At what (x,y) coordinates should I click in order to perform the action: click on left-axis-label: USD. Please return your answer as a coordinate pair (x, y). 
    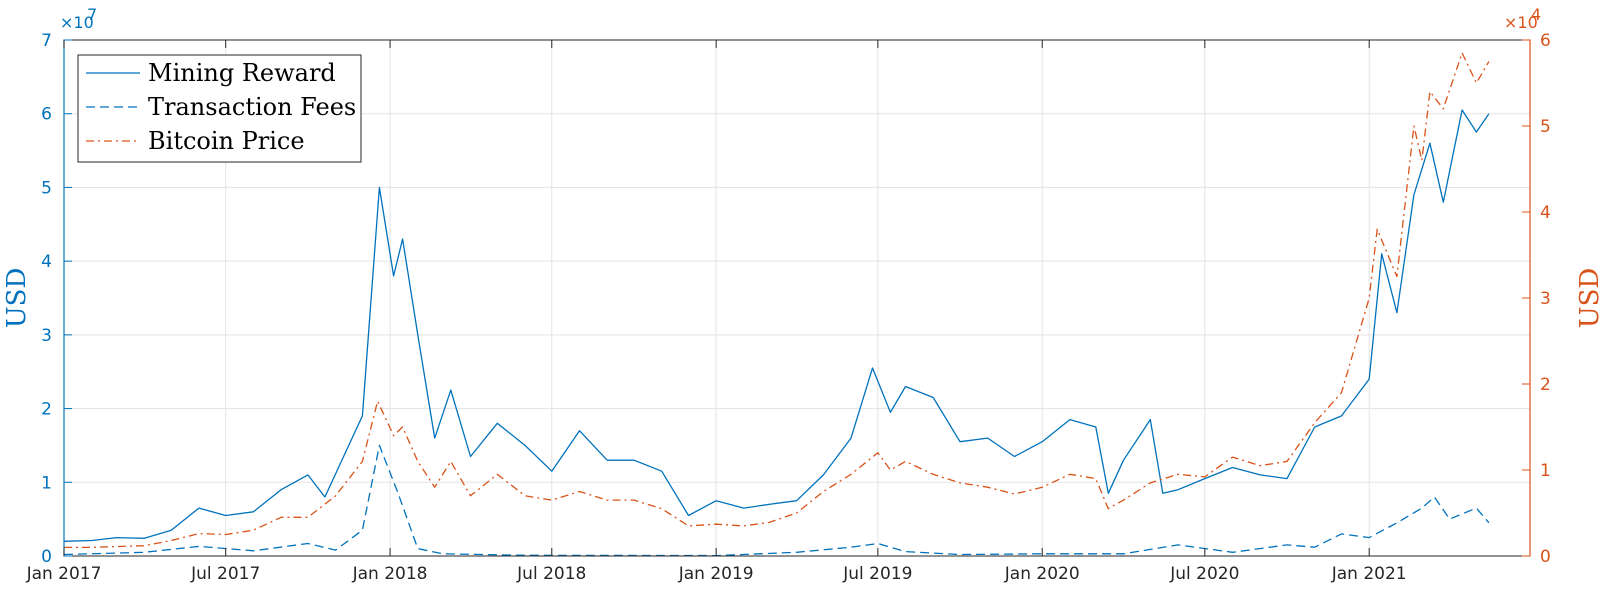
    Looking at the image, I should click on (17, 298).